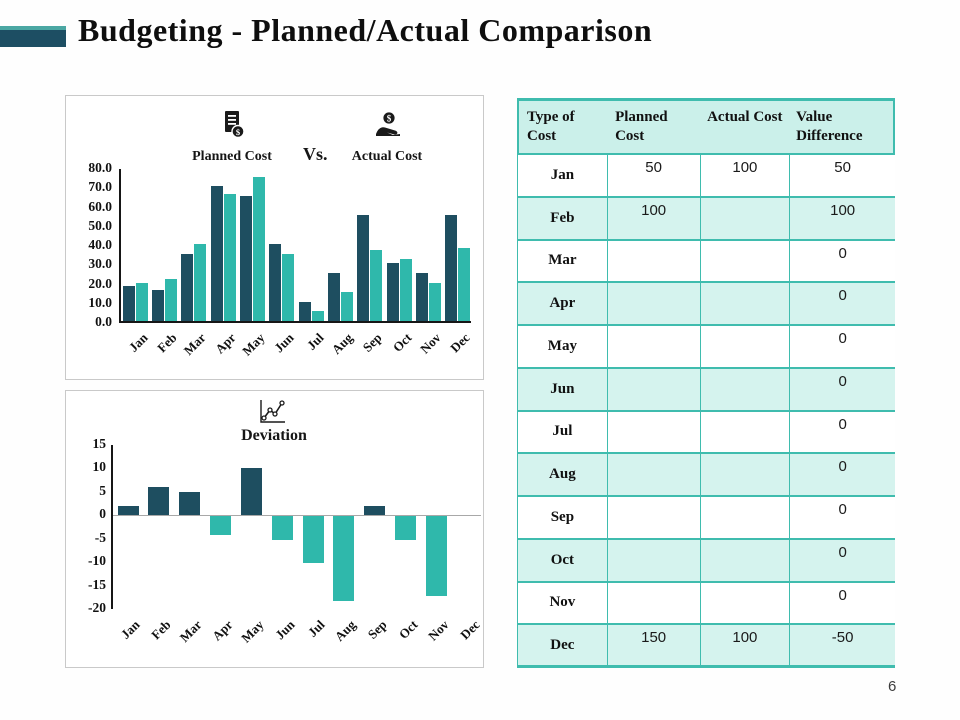  I want to click on table-row-aug: Aug 0, so click(706, 475).